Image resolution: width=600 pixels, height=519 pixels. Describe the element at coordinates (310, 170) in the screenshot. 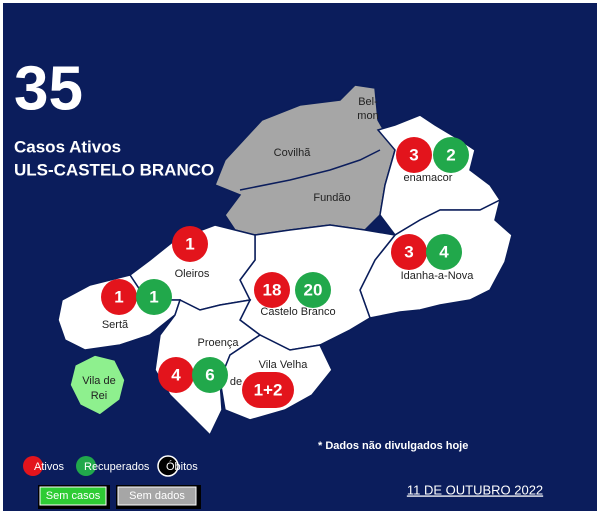

I see `border` at that location.